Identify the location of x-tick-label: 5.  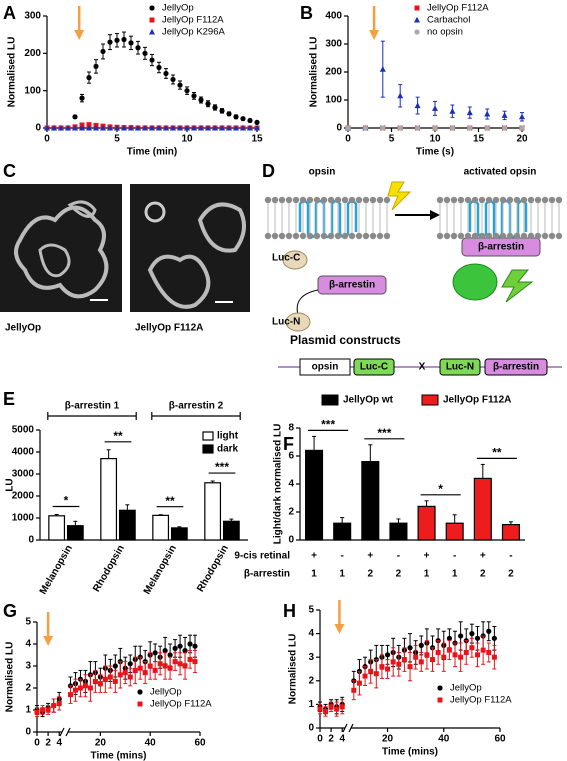
(392, 139).